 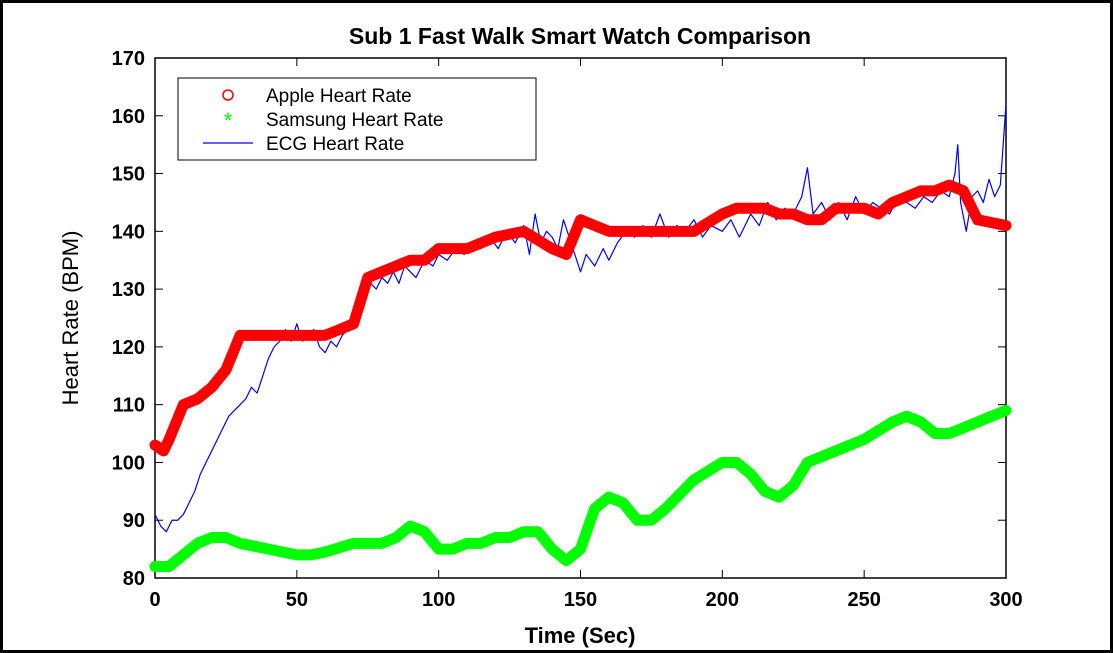 I want to click on legend-marker: *, so click(x=228, y=120).